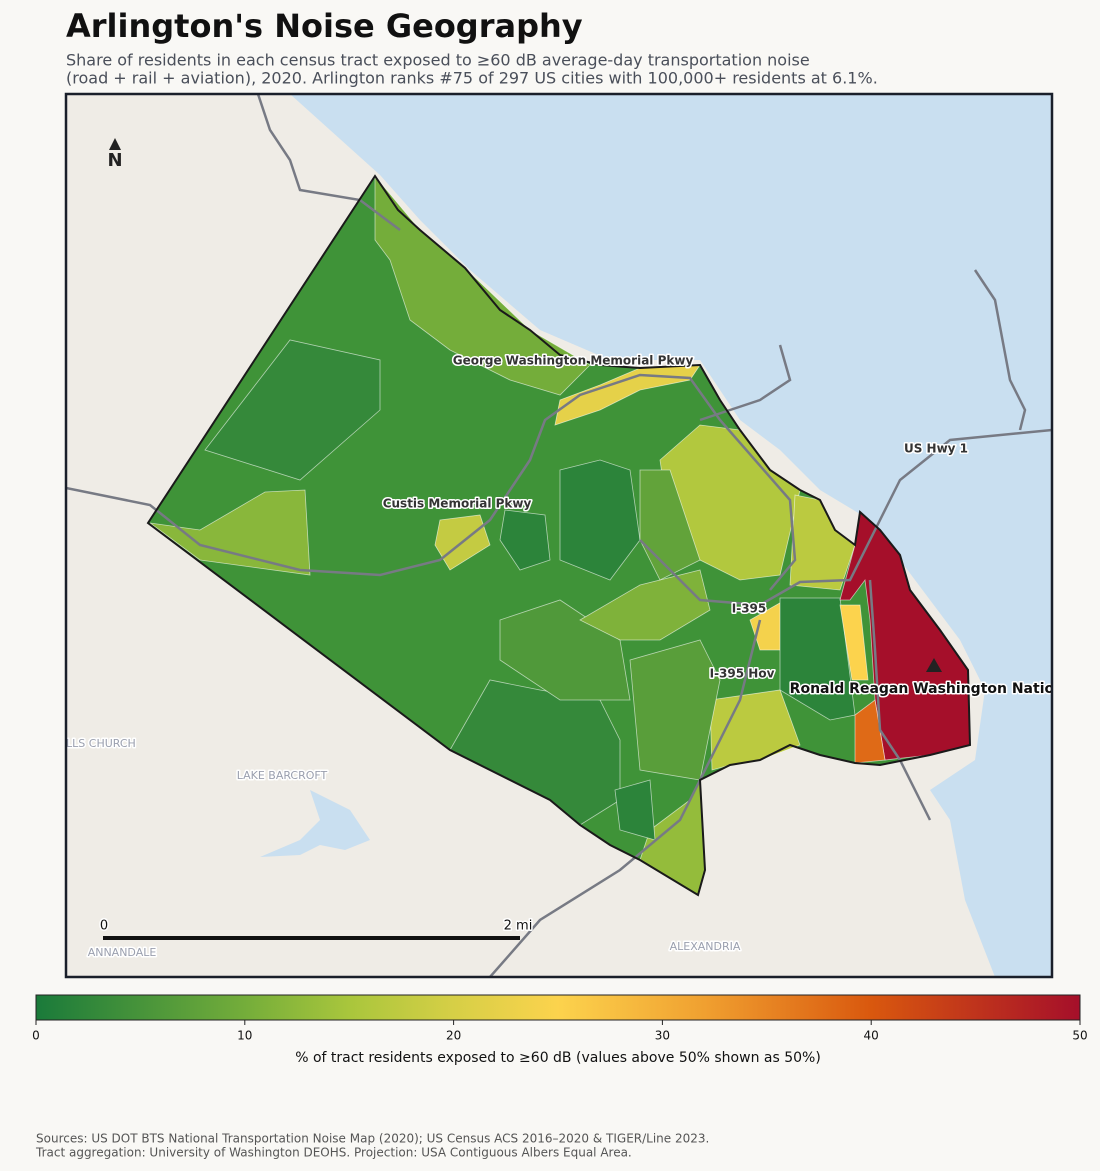 The height and width of the screenshot is (1171, 1100). What do you see at coordinates (457, 504) in the screenshot?
I see `road-label: Custis Memorial Pkwy` at bounding box center [457, 504].